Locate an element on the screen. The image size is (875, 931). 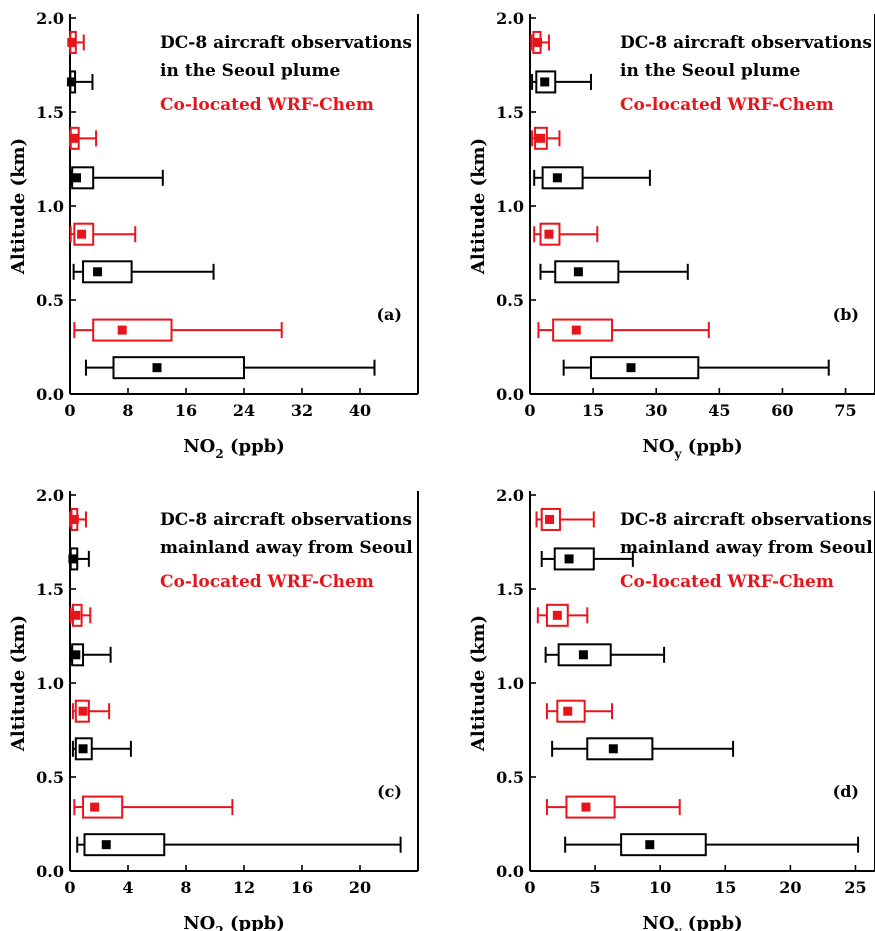
panel-label: (b) is located at coordinates (846, 314).